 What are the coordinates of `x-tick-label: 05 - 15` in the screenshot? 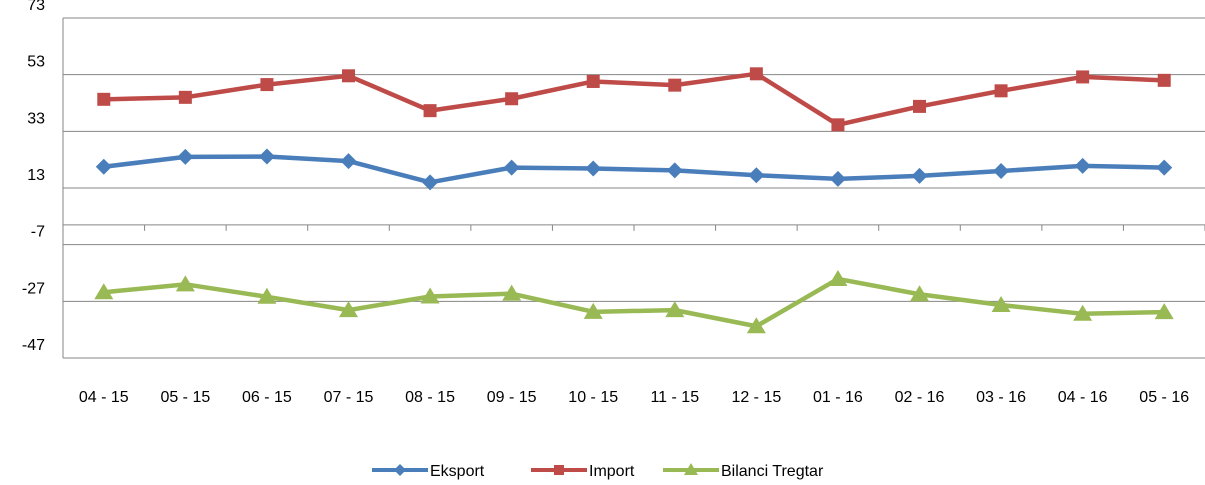 It's located at (185, 397).